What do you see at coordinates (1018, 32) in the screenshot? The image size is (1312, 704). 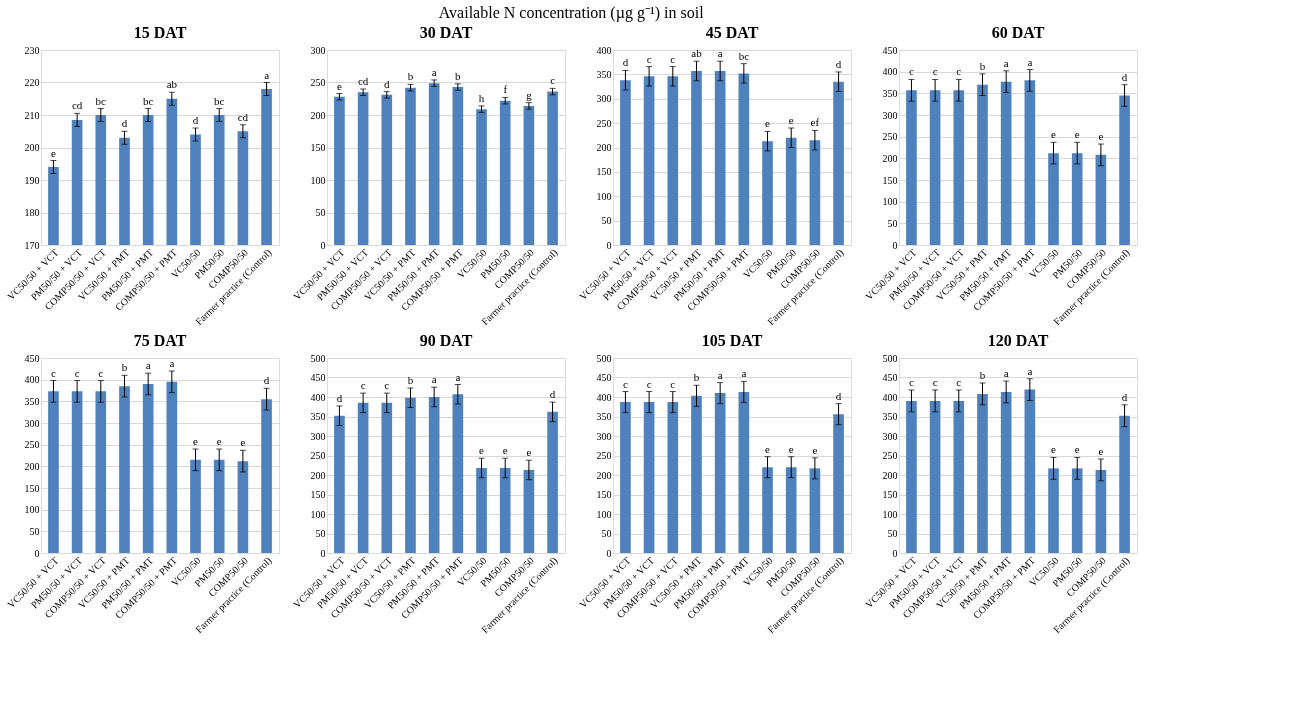 I see `chart-title: 60 DAT` at bounding box center [1018, 32].